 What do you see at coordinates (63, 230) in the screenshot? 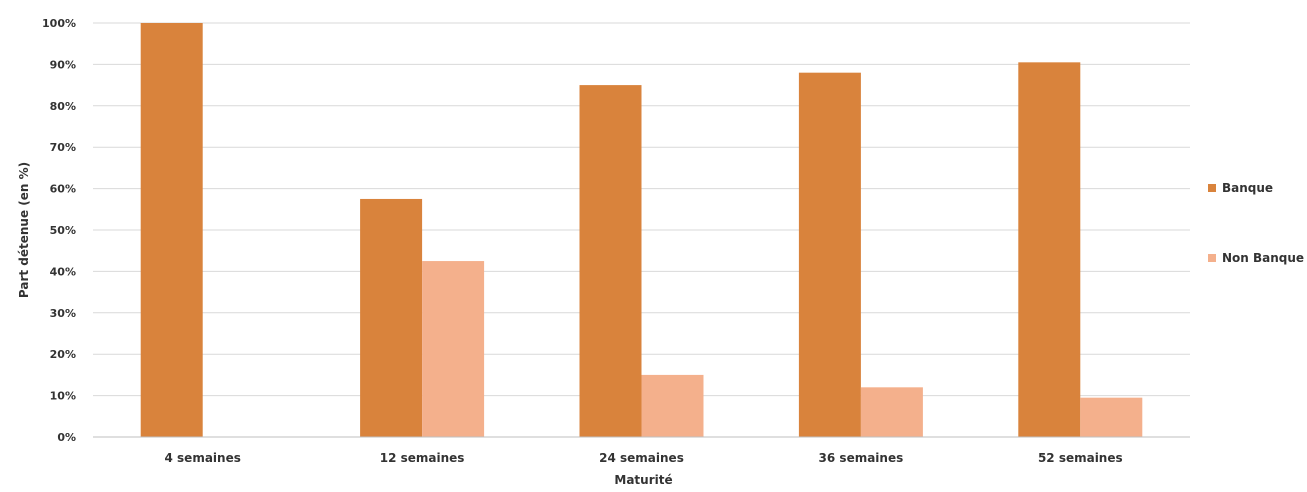
I see `y-tick-label: 50%` at bounding box center [63, 230].